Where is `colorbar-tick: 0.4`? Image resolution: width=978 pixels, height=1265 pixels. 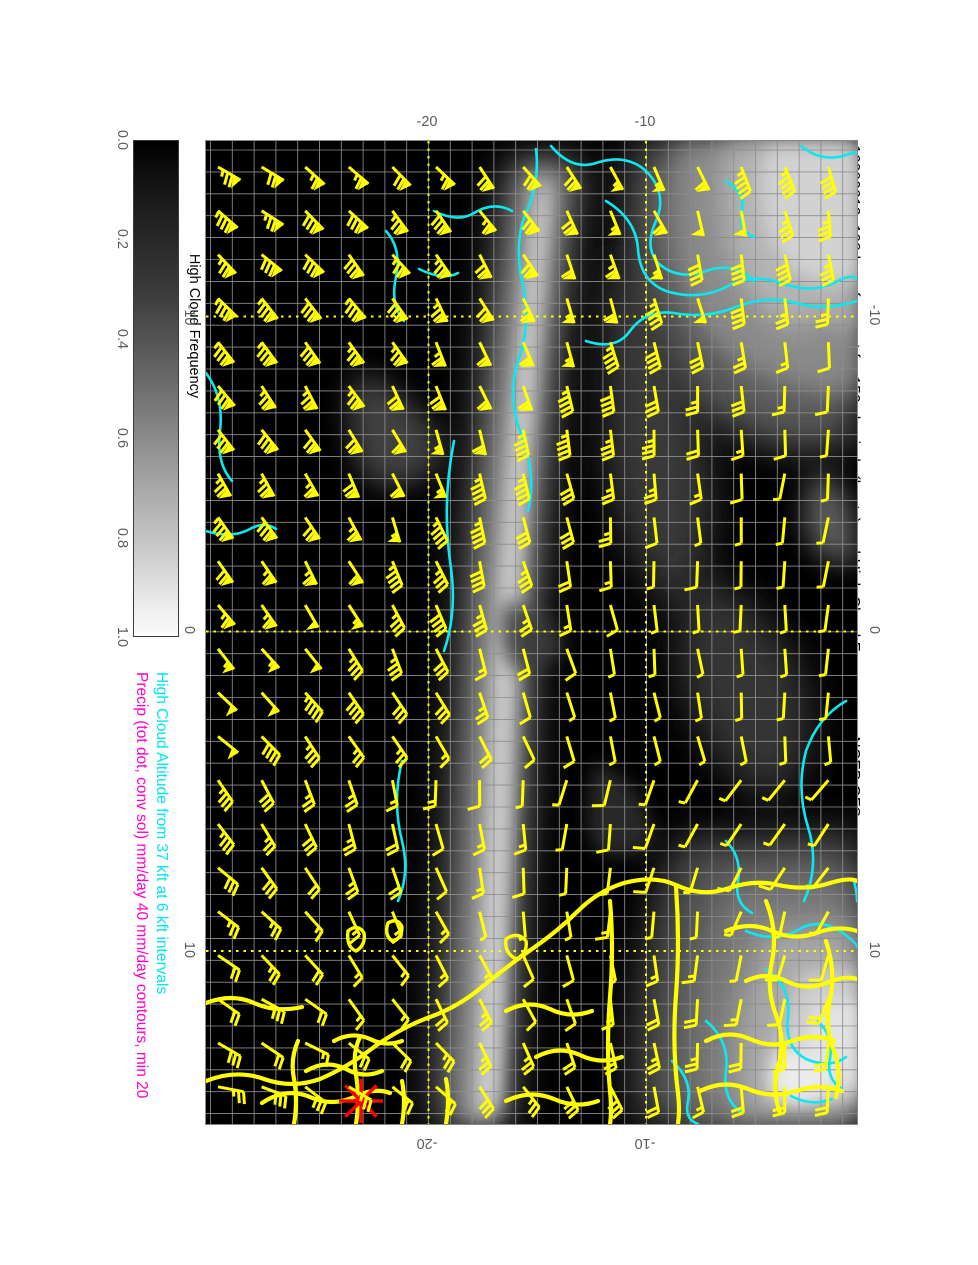 colorbar-tick: 0.4 is located at coordinates (122, 338).